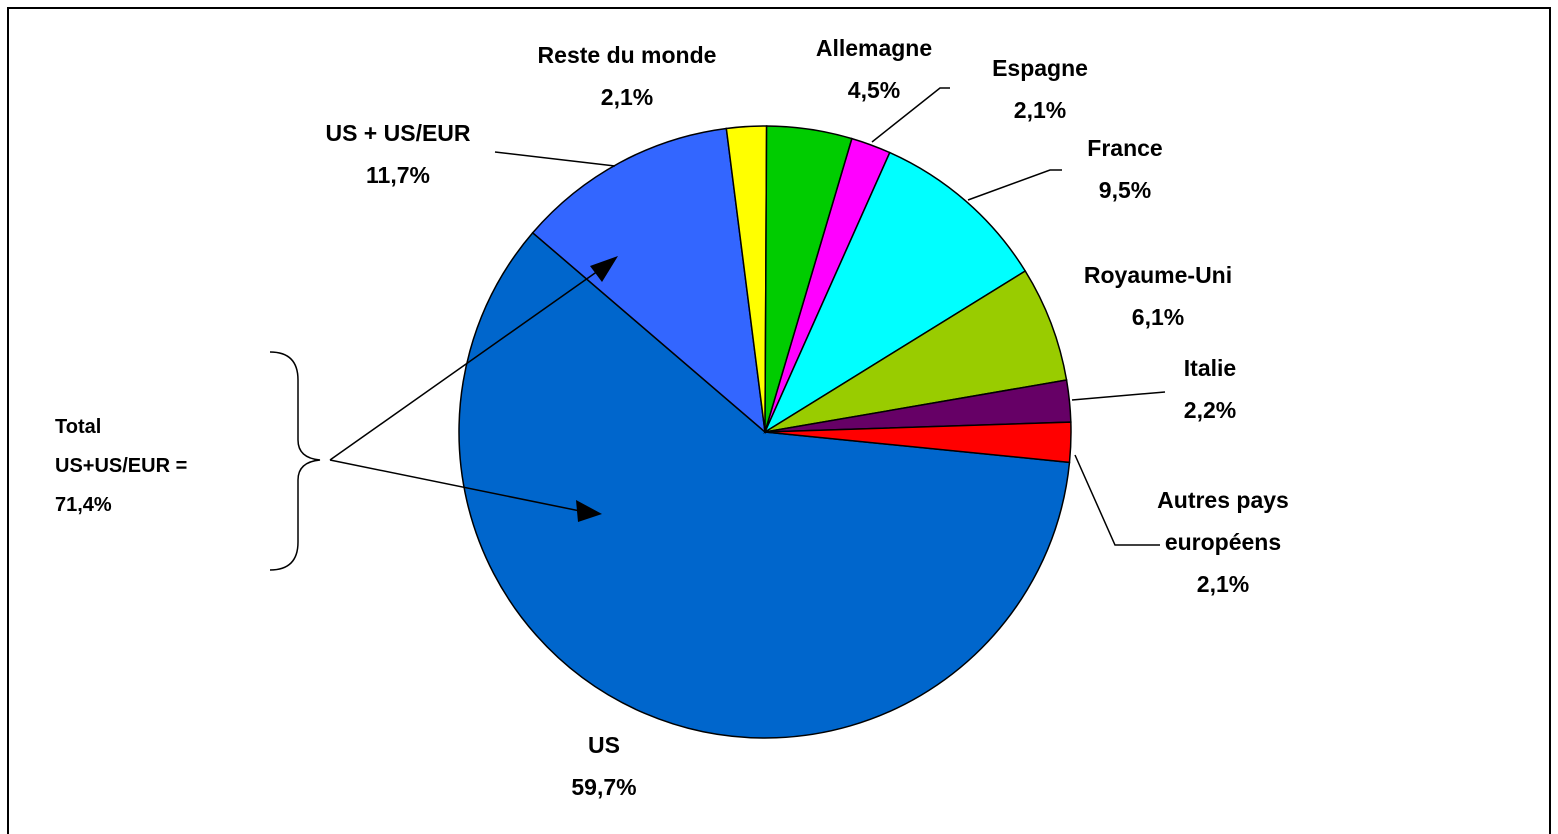 This screenshot has width=1558, height=834. I want to click on value-label: 2,2%, so click(1210, 410).